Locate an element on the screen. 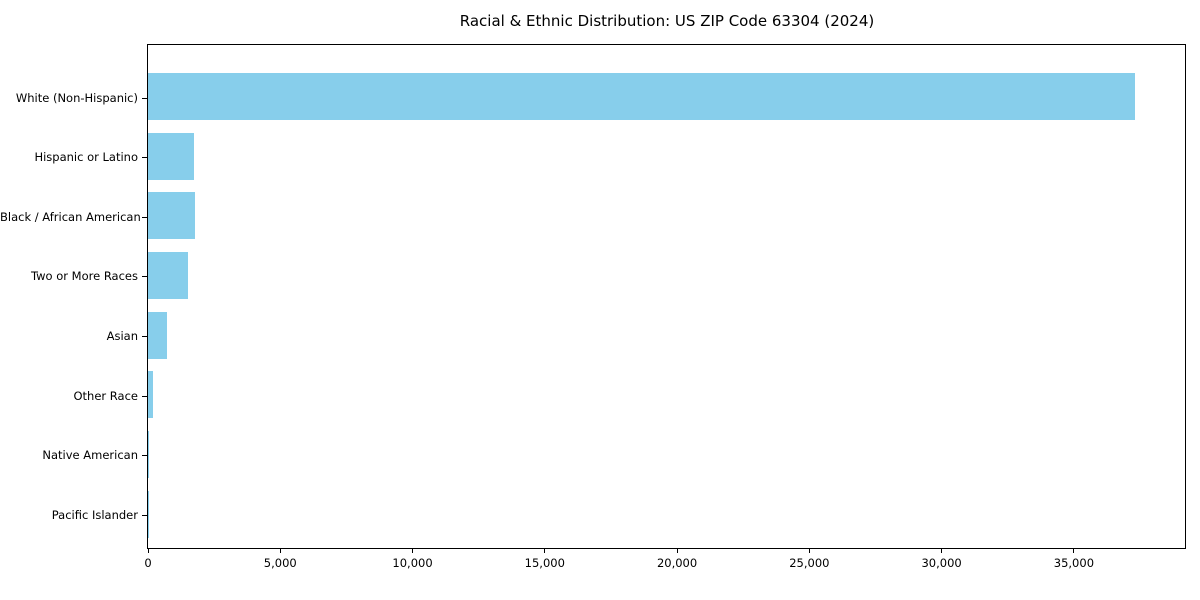 The image size is (1200, 600). bar-black-african-american is located at coordinates (172, 216).